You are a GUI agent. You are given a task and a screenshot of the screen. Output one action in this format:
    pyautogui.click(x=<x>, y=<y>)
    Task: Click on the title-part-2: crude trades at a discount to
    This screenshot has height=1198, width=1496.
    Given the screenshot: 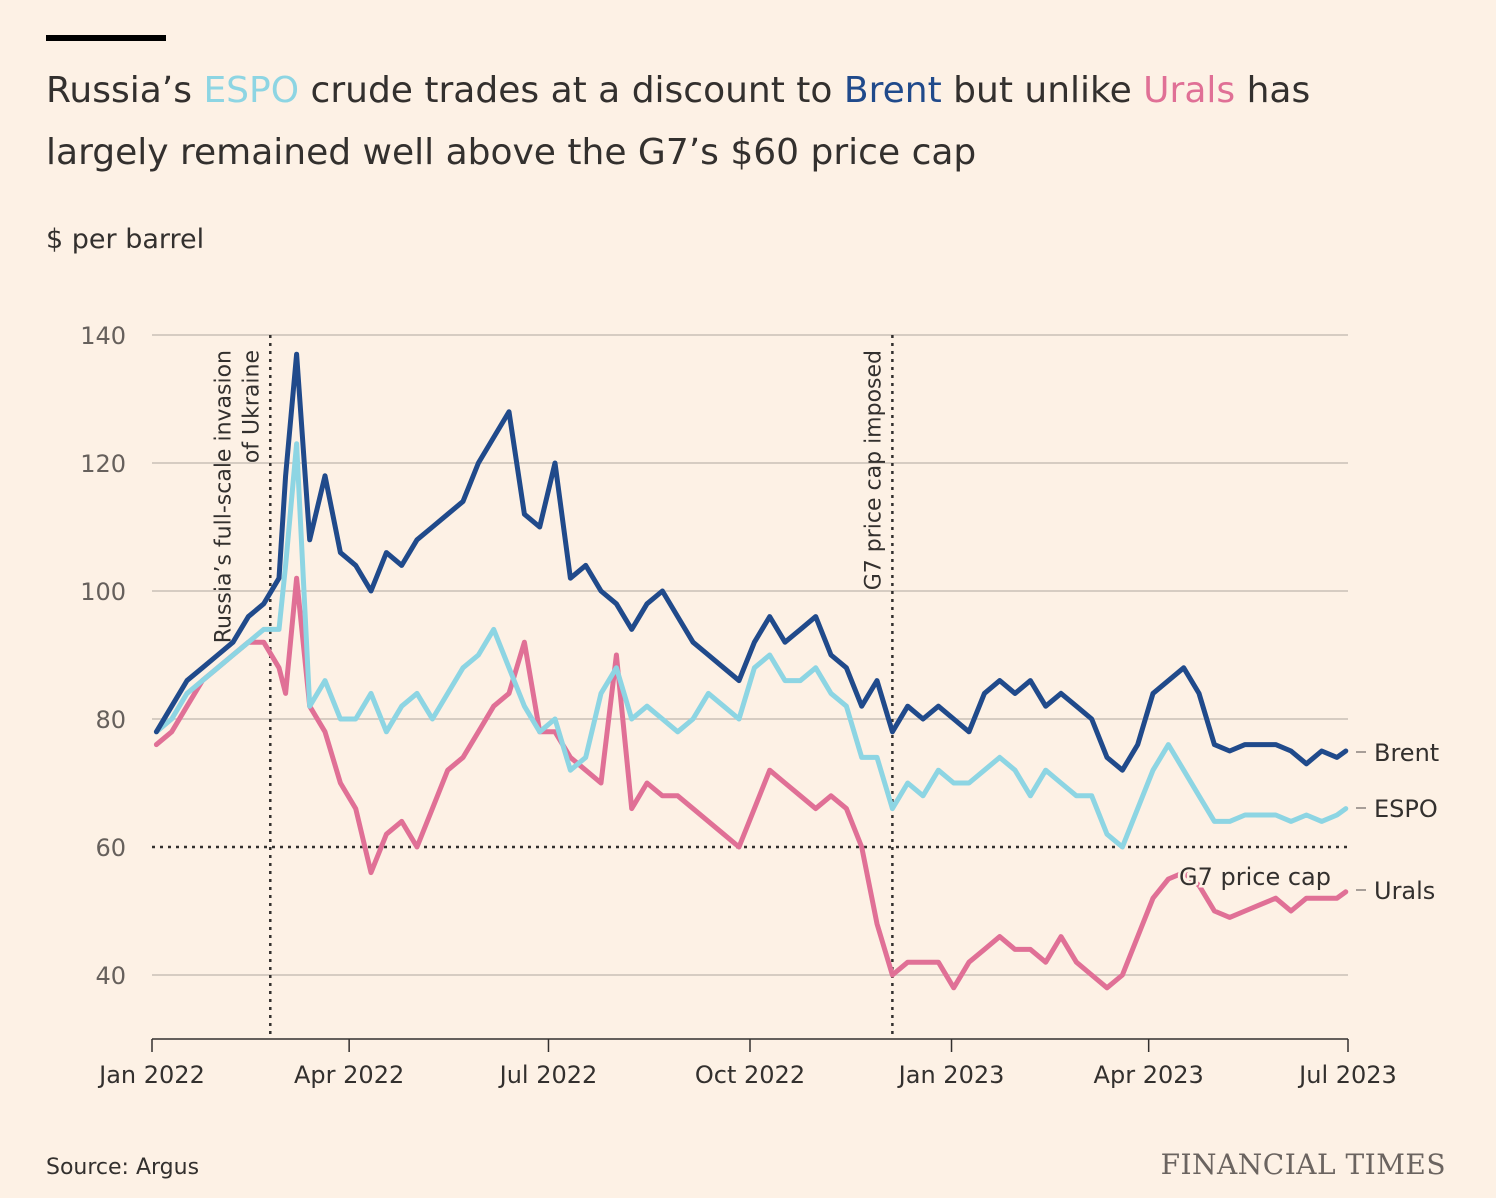 What is the action you would take?
    pyautogui.click(x=571, y=90)
    